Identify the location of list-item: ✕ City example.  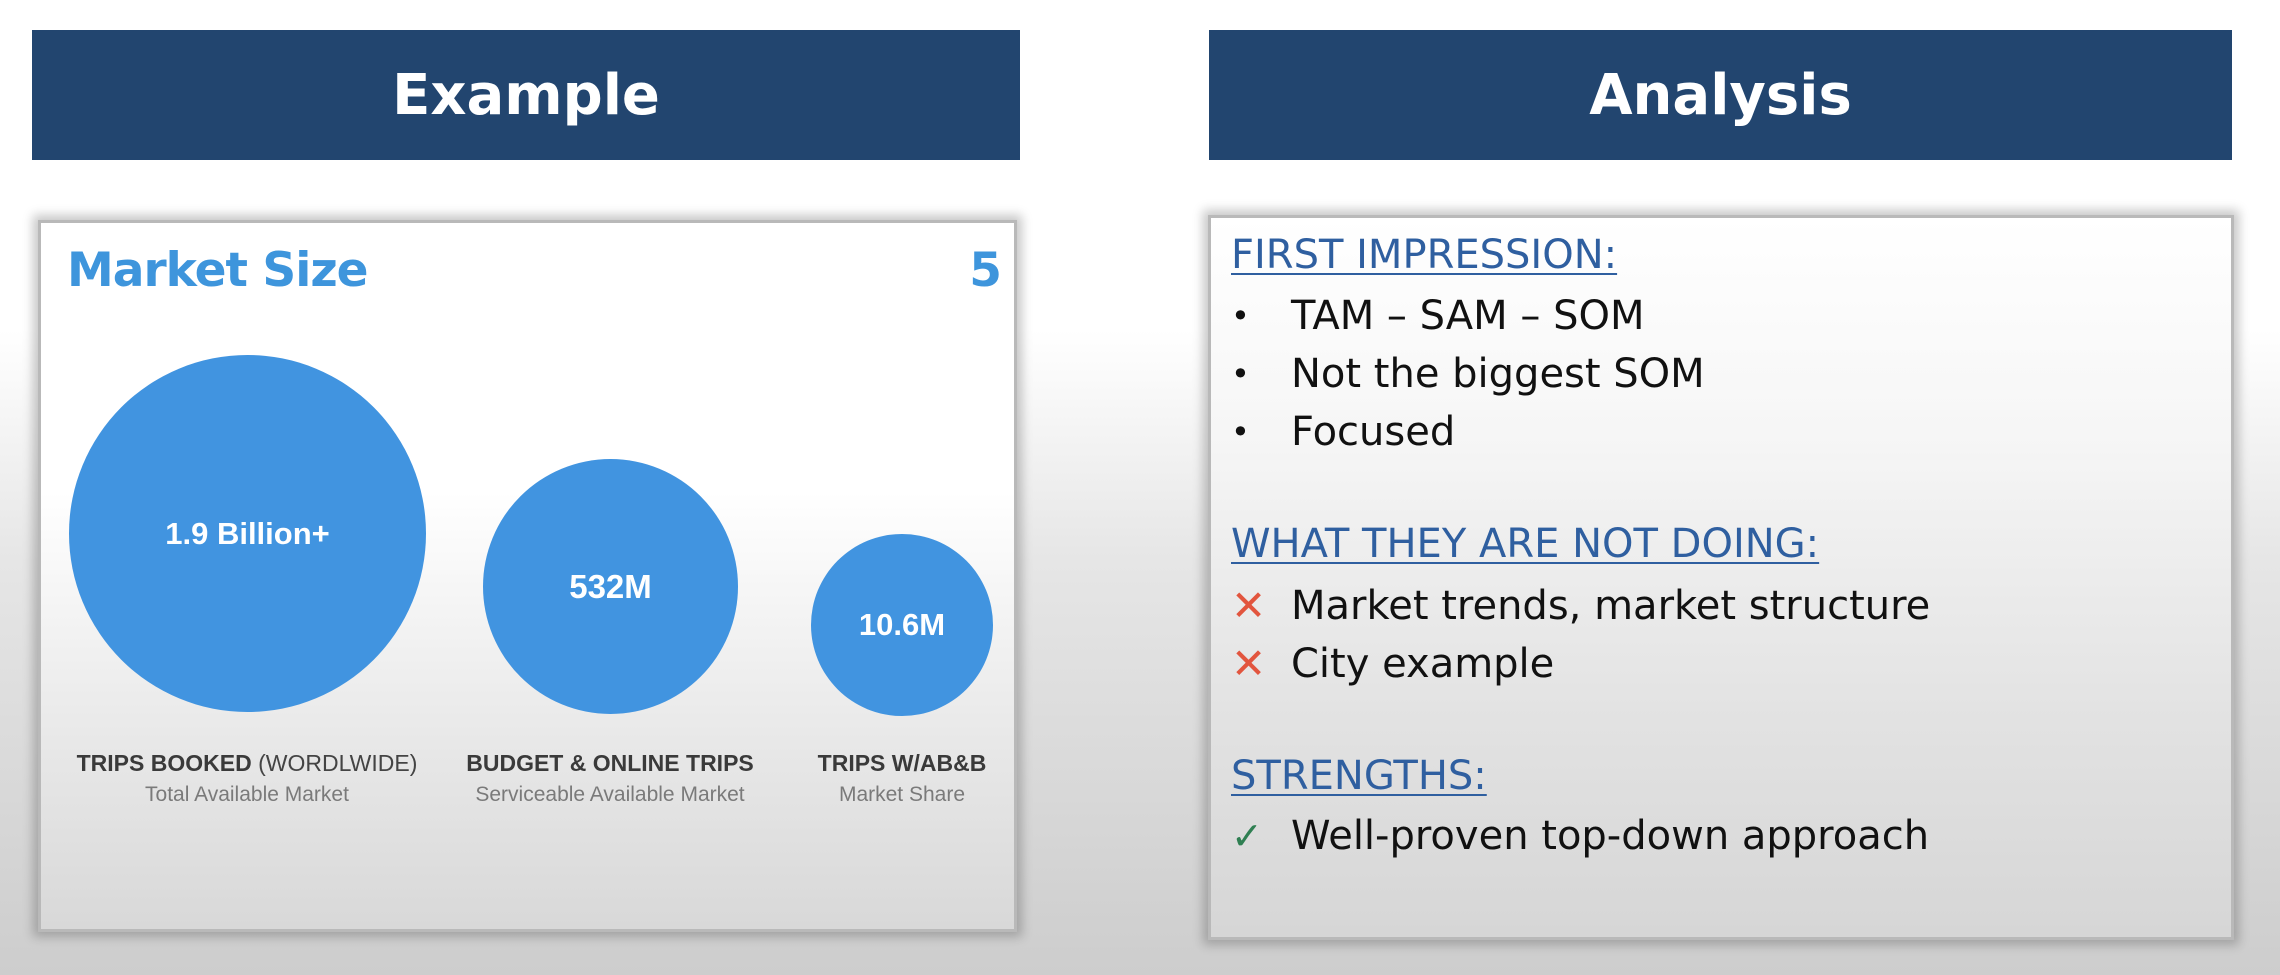
(1392, 663).